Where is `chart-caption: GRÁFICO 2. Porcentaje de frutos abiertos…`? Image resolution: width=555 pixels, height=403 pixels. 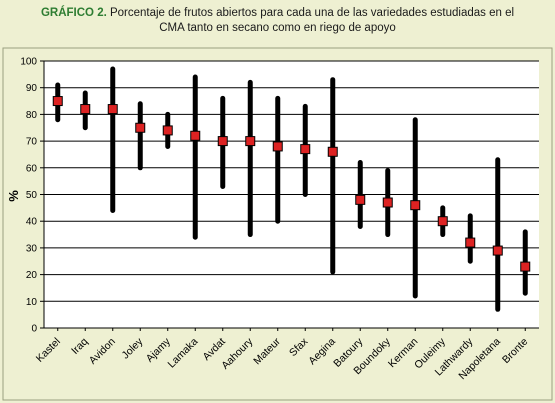
chart-caption: GRÁFICO 2. Porcentaje de frutos abiertos… is located at coordinates (277, 22).